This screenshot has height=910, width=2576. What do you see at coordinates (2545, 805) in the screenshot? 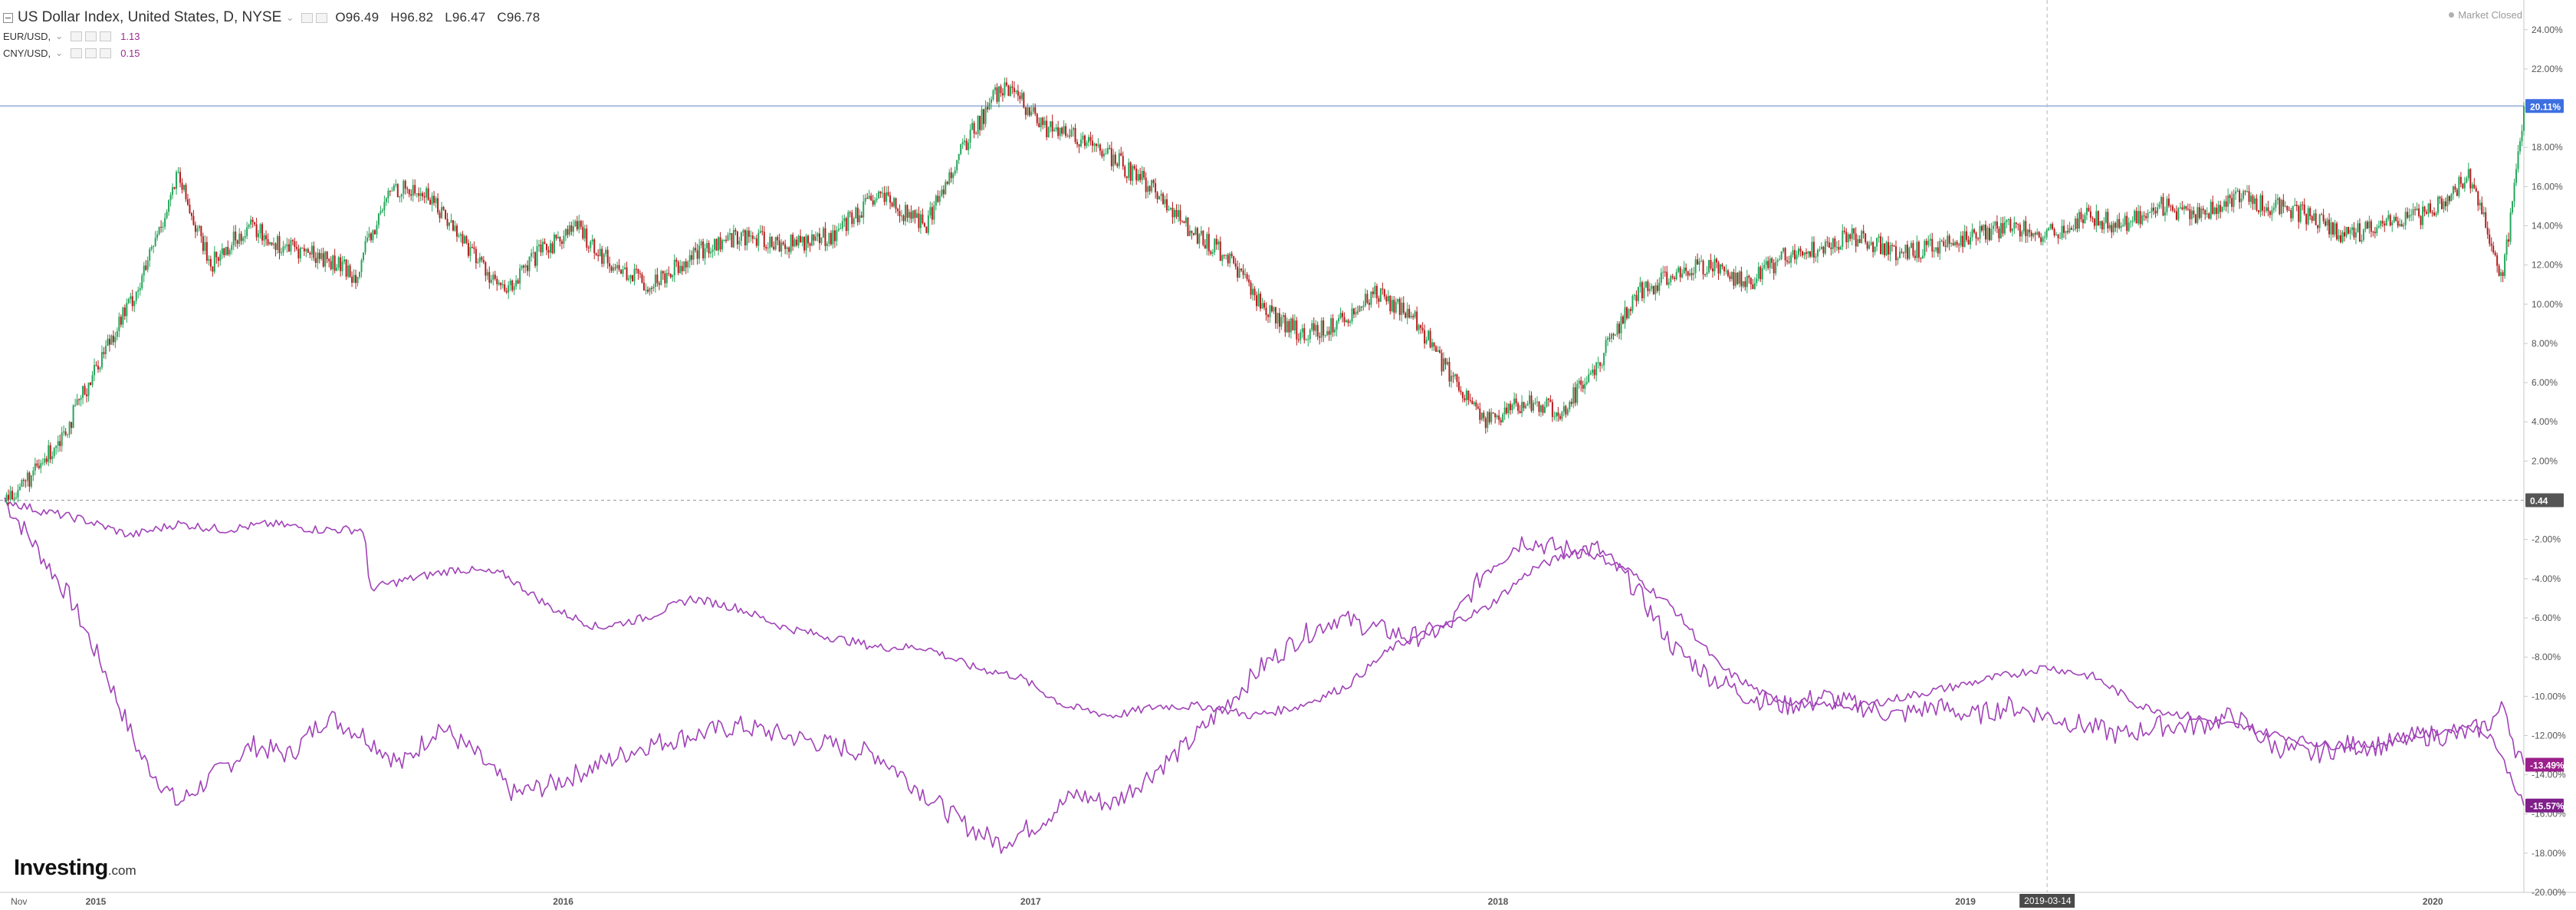
I see `cnyusd-badge-bg` at bounding box center [2545, 805].